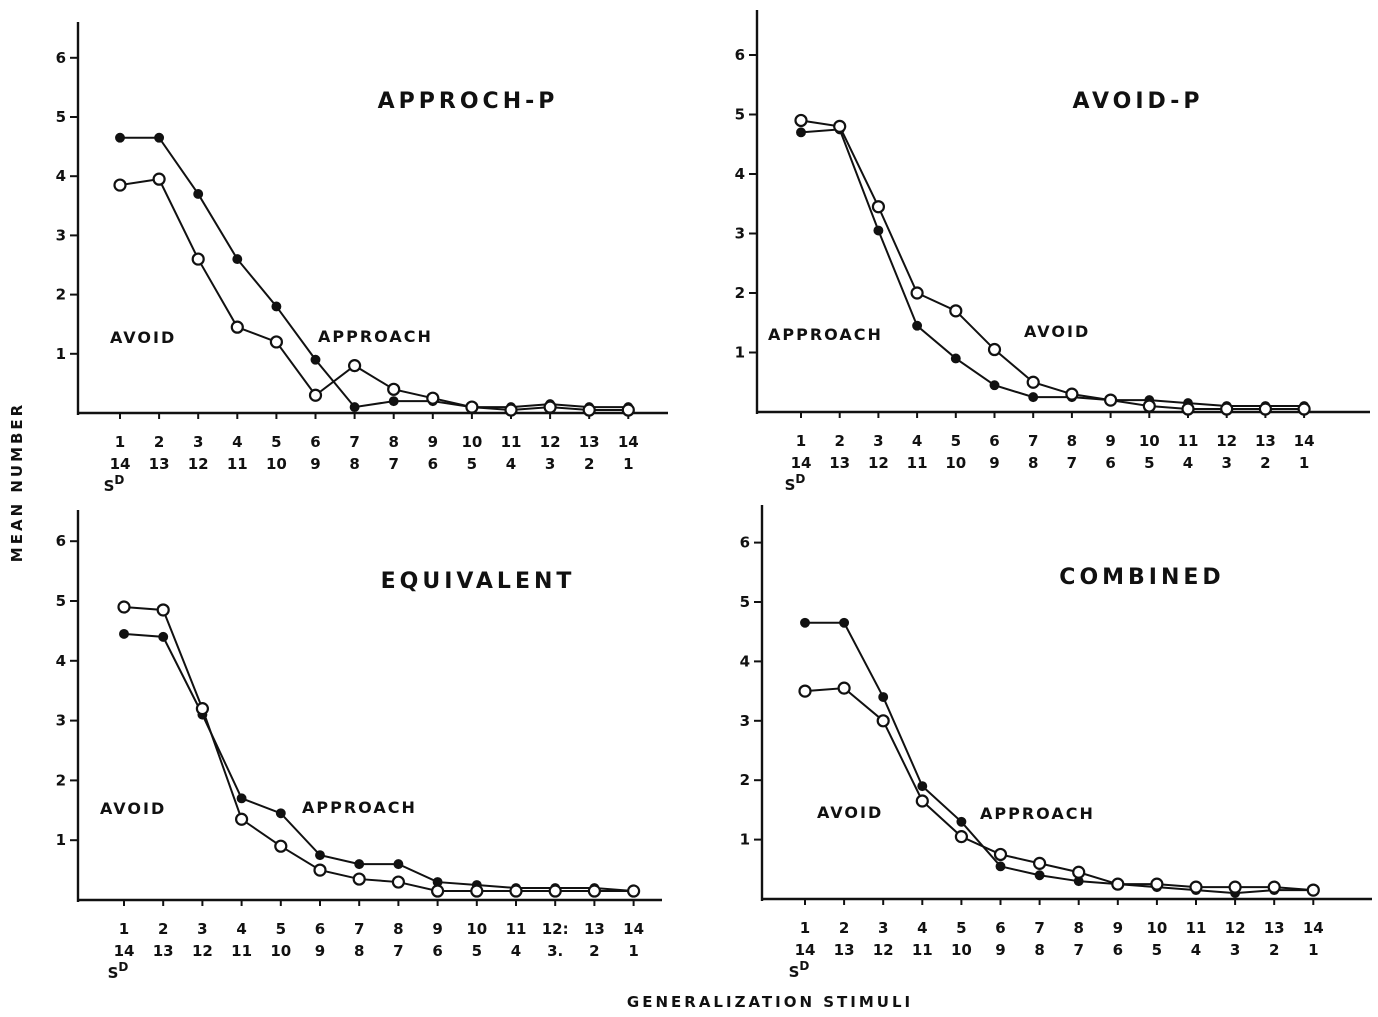  I want to click on panel-title: EQUIVALENT, so click(478, 581).